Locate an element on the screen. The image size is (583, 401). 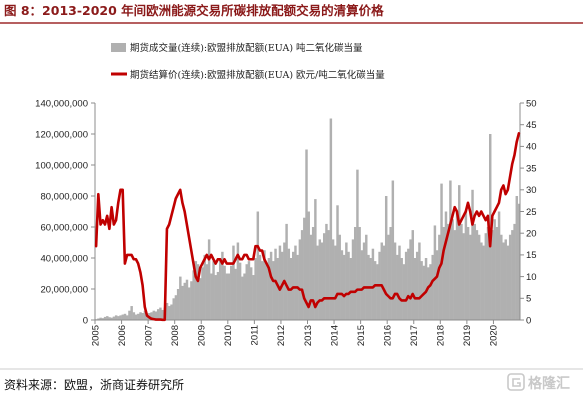
right-axis-tick-label: 35 is located at coordinates (531, 168).